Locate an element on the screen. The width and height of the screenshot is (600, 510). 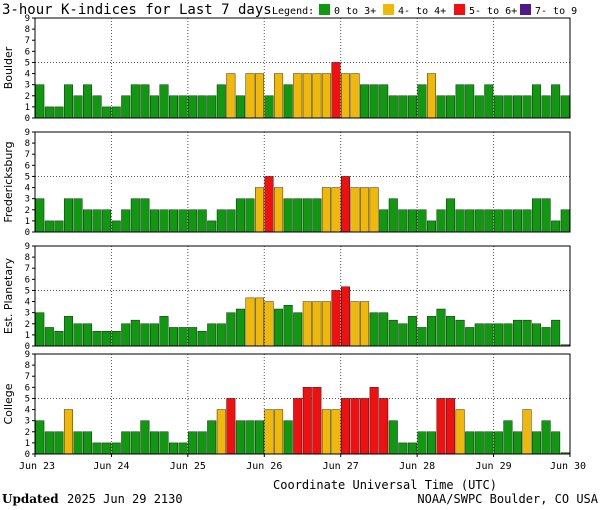
y-tick-label: 1 is located at coordinates (27, 336).